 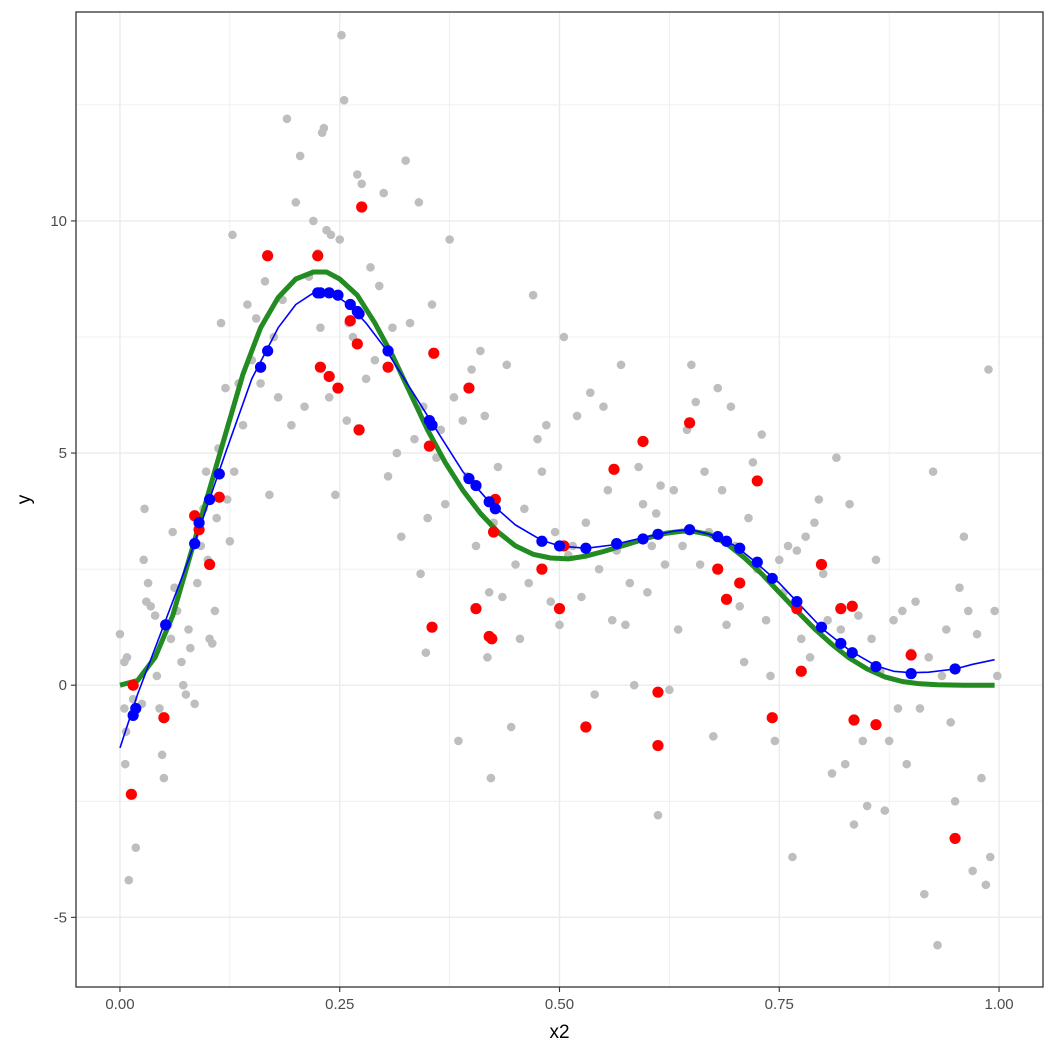 I want to click on y-axis-title: y, so click(x=24, y=499).